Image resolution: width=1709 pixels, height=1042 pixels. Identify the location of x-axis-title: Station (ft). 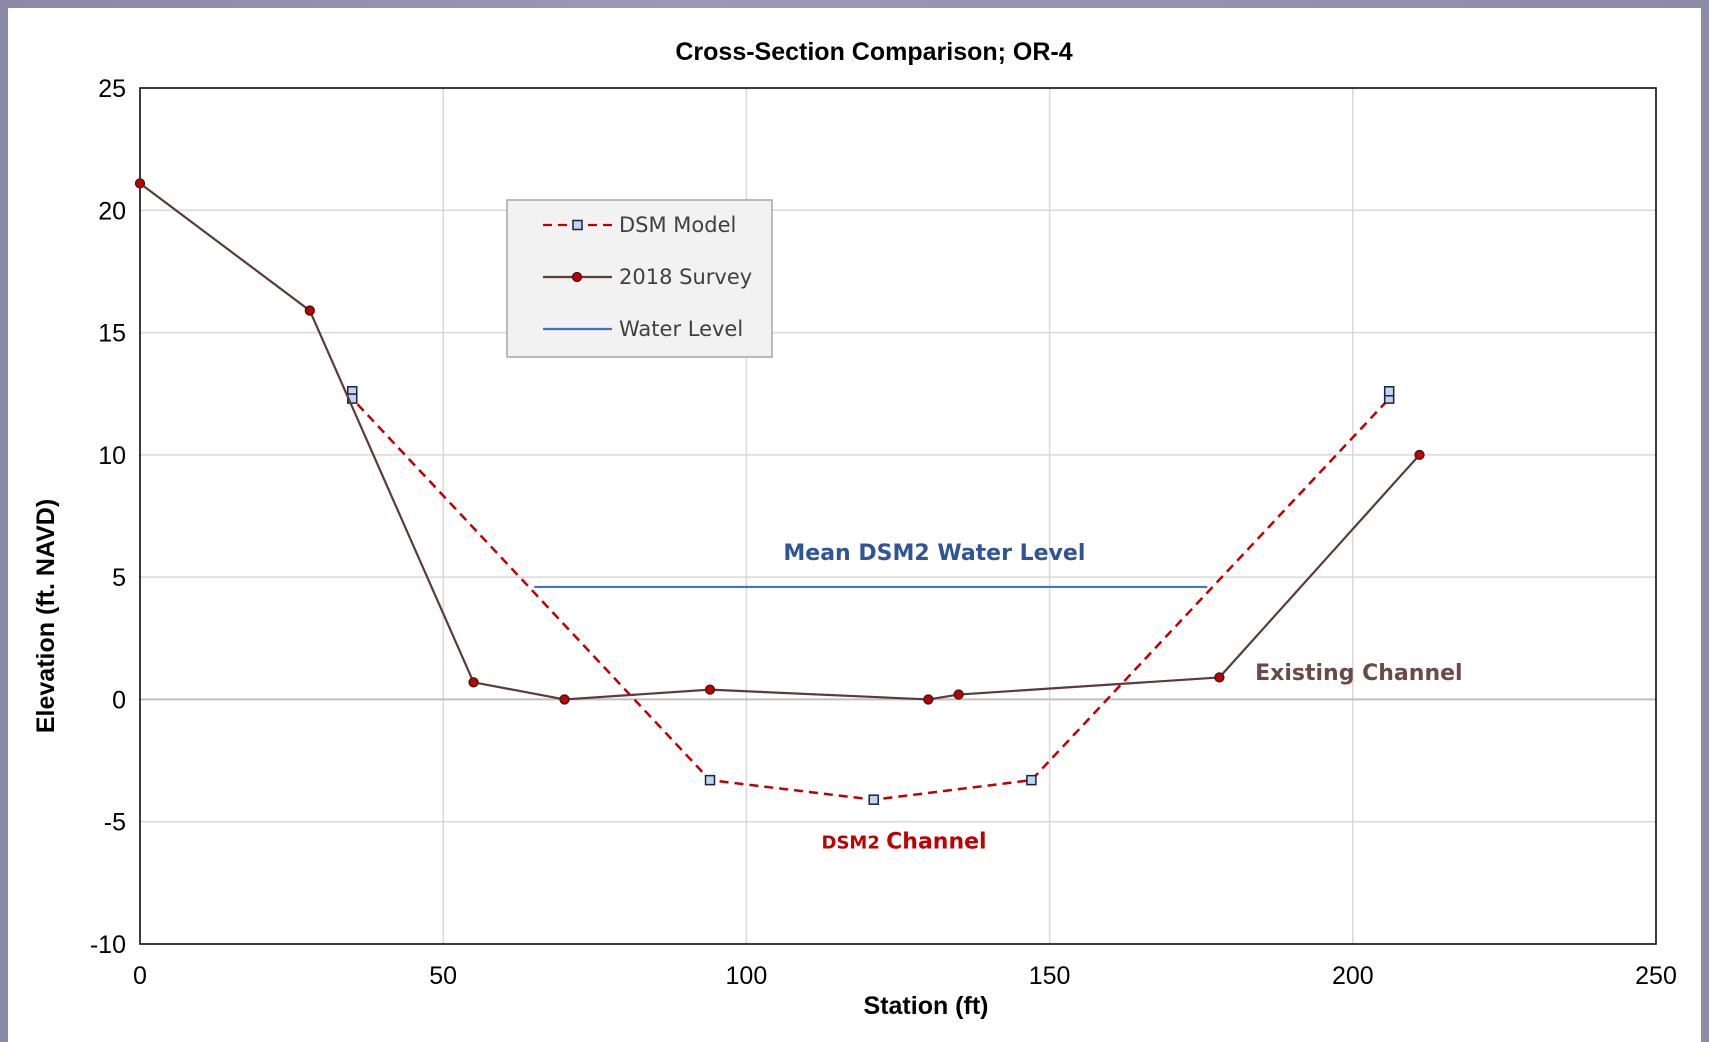
(926, 1006).